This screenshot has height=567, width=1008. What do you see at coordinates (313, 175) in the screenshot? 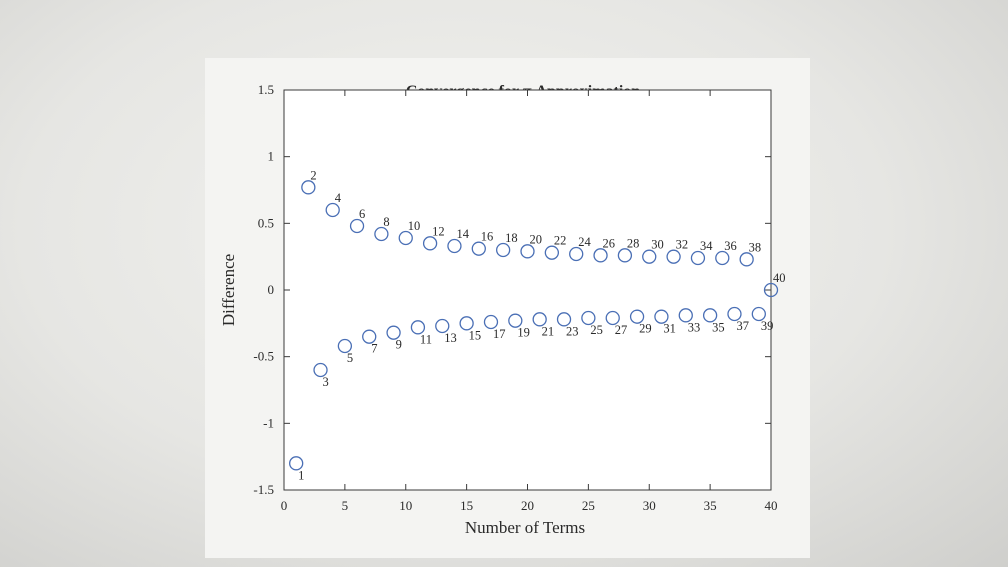
I see `data-point-label: 2` at bounding box center [313, 175].